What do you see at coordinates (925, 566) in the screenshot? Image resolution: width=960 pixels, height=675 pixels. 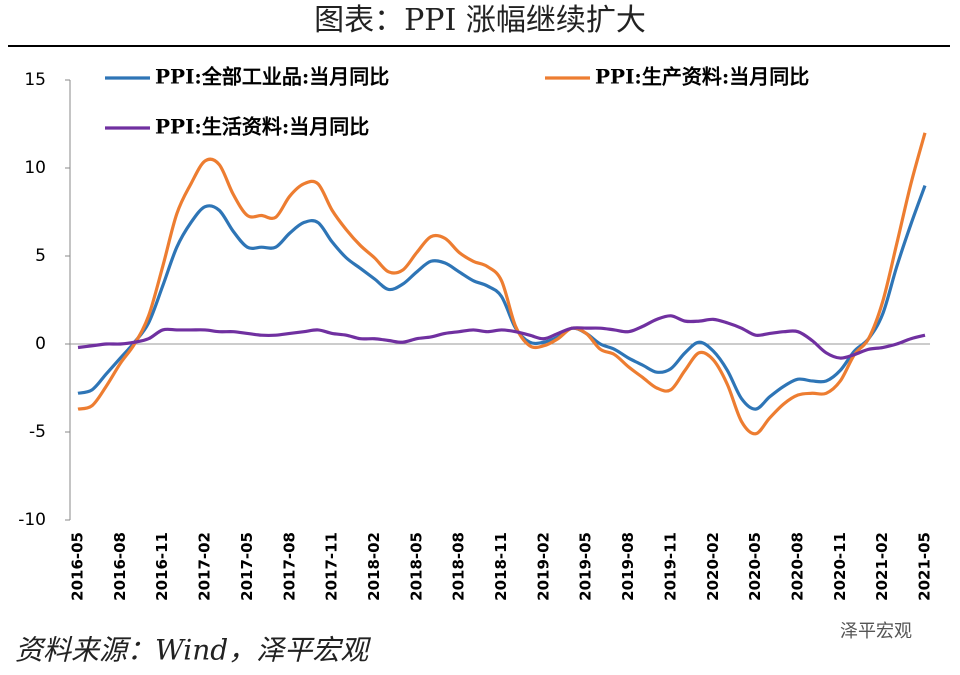 I see `x-tick-label: 2021-05` at bounding box center [925, 566].